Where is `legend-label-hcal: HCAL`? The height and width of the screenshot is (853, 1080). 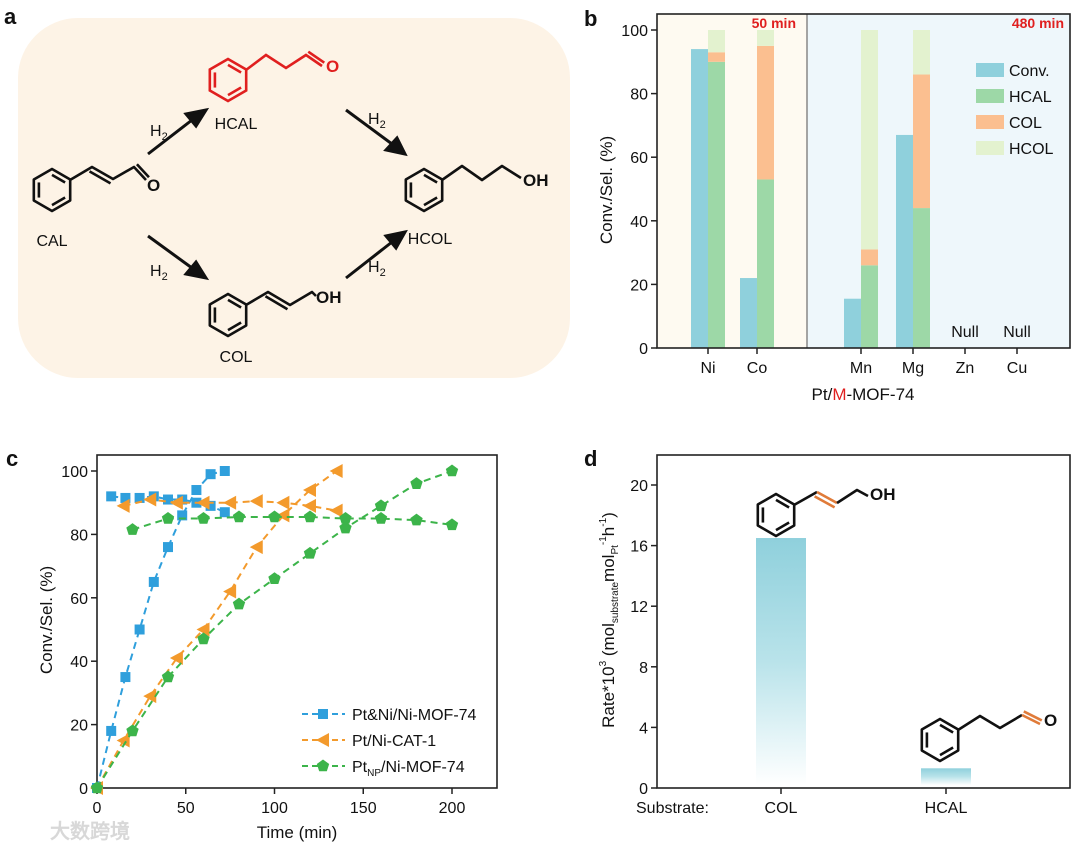 legend-label-hcal: HCAL is located at coordinates (1030, 97).